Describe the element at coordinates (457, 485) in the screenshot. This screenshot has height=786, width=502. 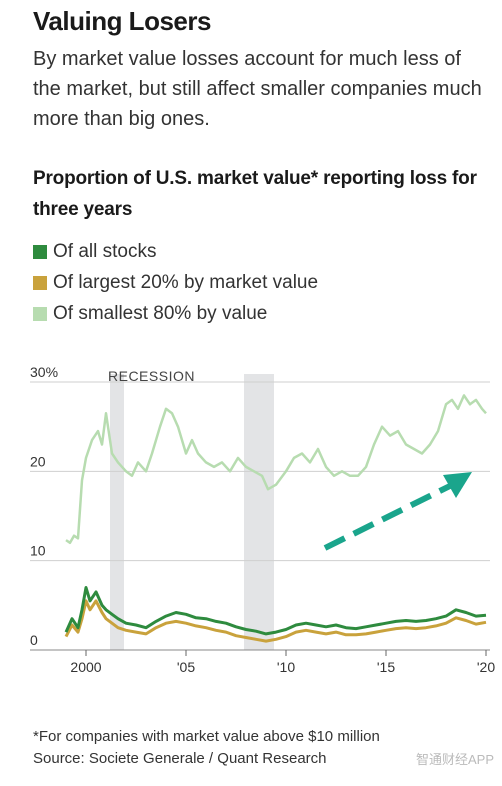
I see `trend-arrow-head` at that location.